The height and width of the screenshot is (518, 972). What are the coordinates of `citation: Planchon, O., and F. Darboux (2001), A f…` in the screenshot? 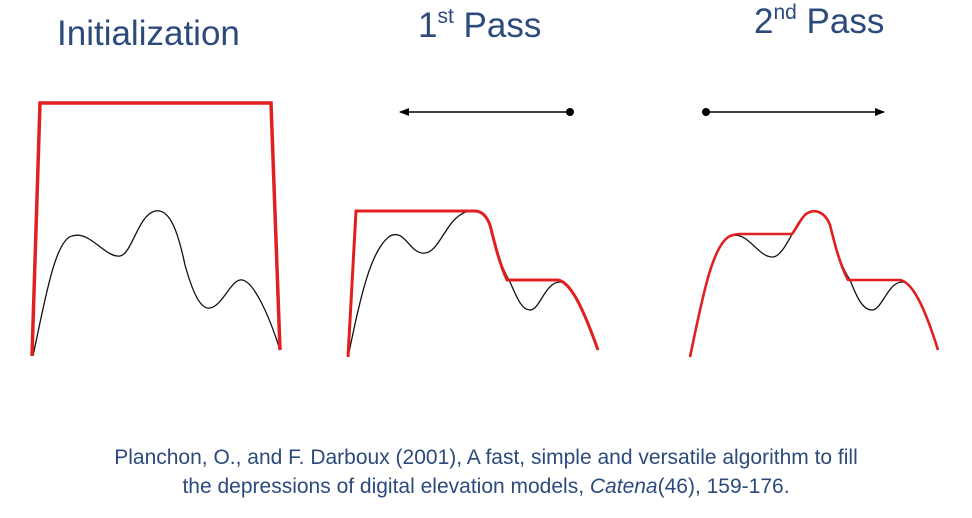 It's located at (486, 472).